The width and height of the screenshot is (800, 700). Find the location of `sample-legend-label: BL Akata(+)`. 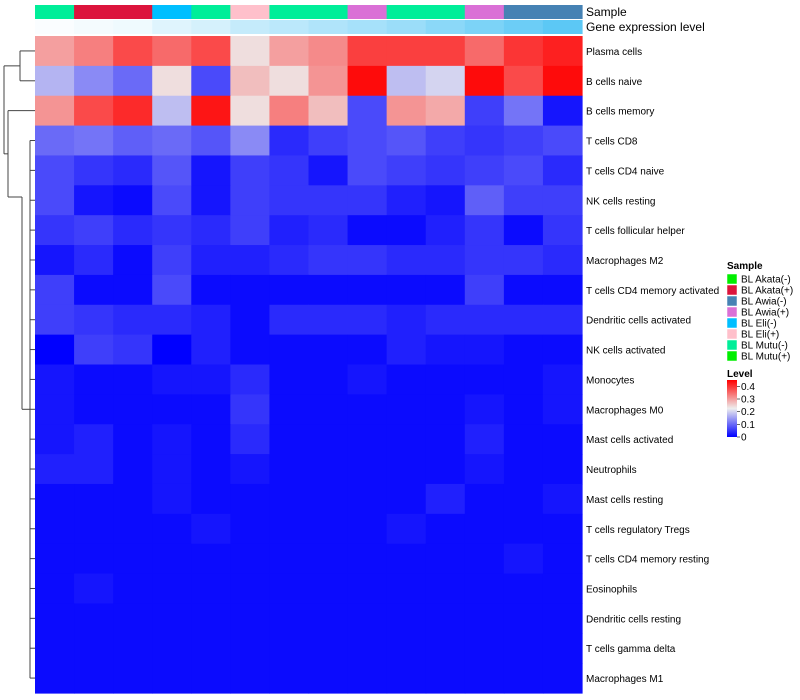

sample-legend-label: BL Akata(+) is located at coordinates (767, 291).